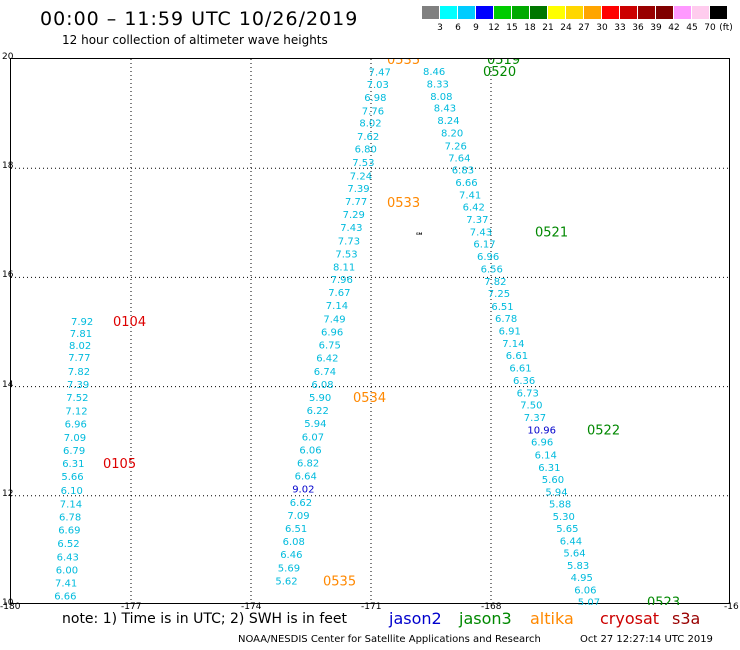  Describe the element at coordinates (517, 356) in the screenshot. I see `wave-height-value: 6.61` at that location.